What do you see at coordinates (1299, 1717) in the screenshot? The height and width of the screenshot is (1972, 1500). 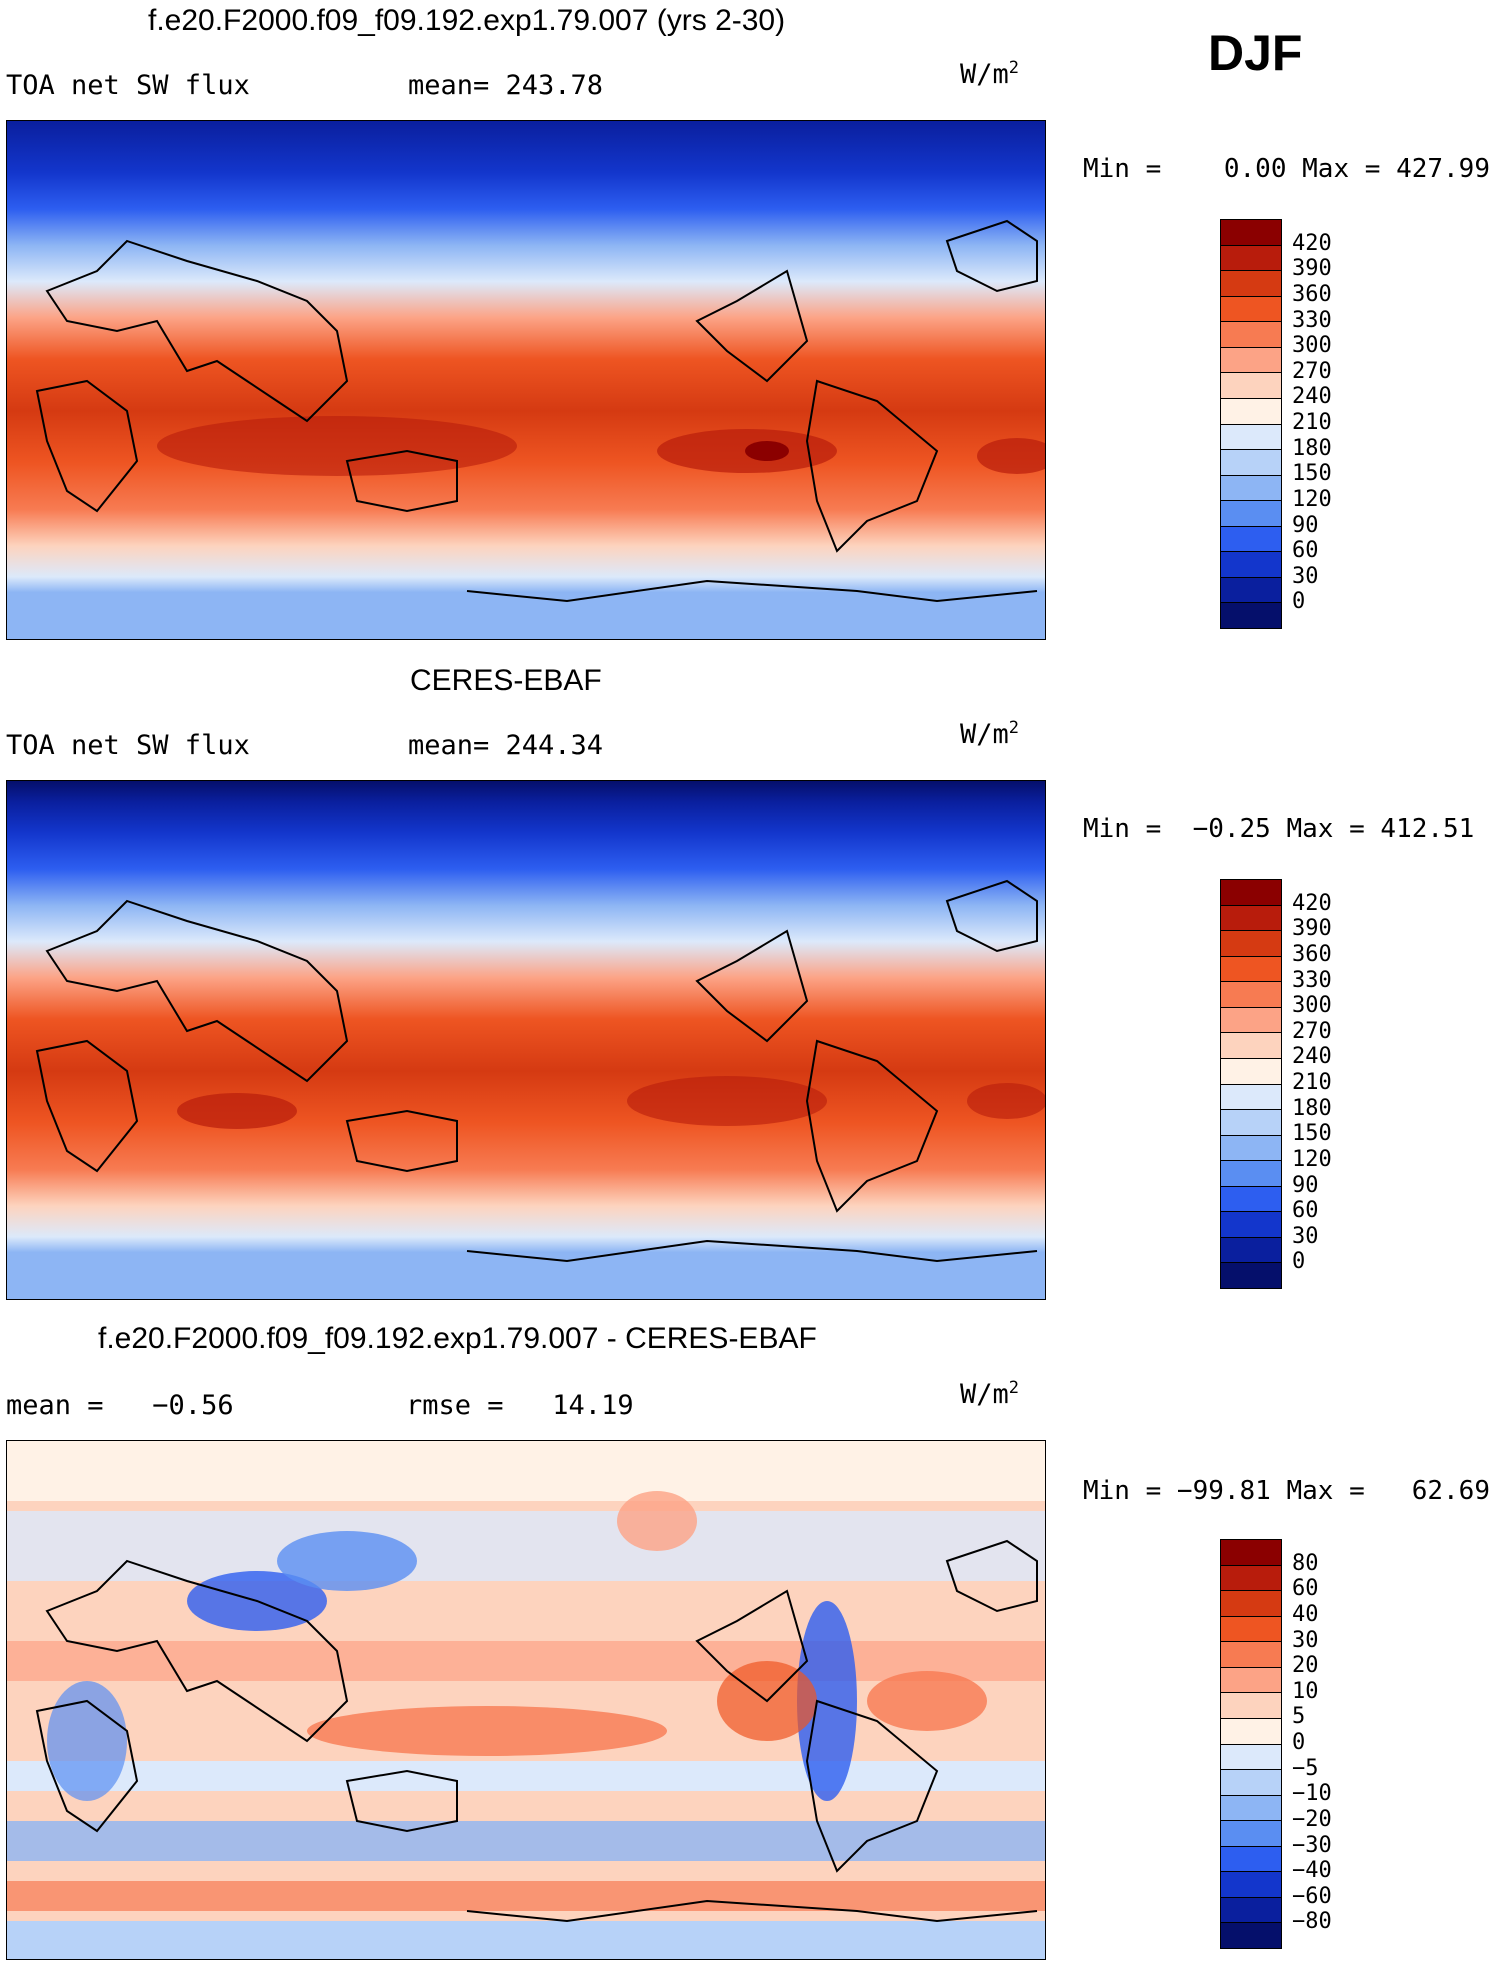 I see `colorbar-tick-label: 5` at bounding box center [1299, 1717].